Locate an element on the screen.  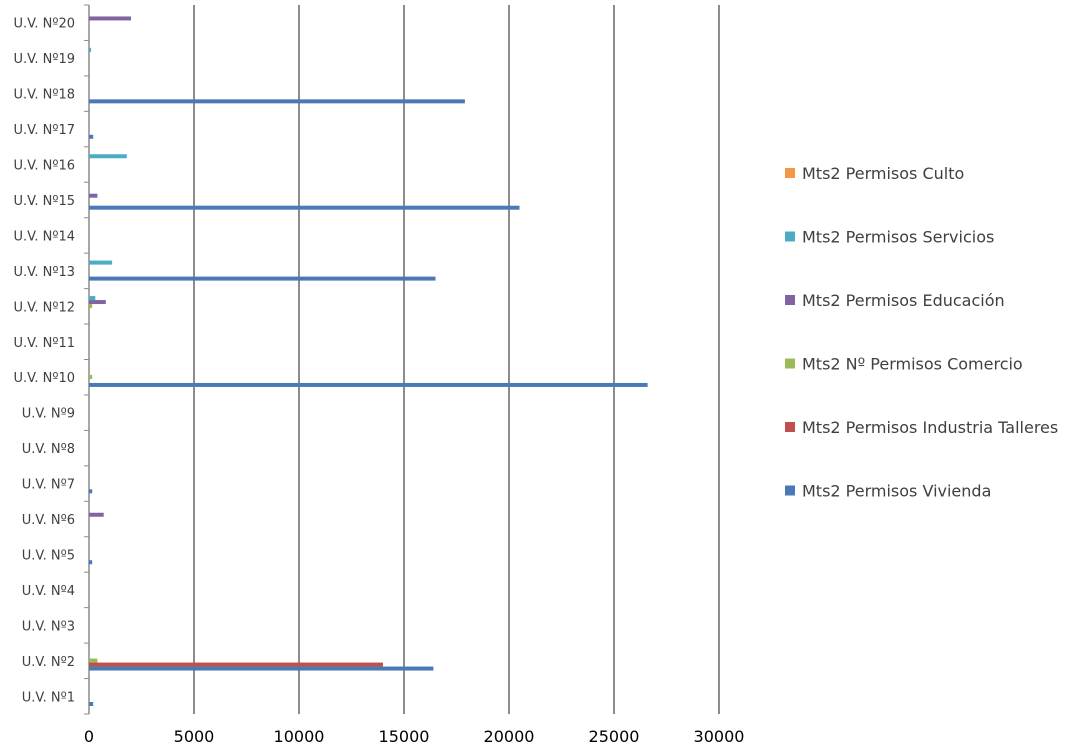
legend-label: Mts2 Permisos Industria Talleres is located at coordinates (930, 427).